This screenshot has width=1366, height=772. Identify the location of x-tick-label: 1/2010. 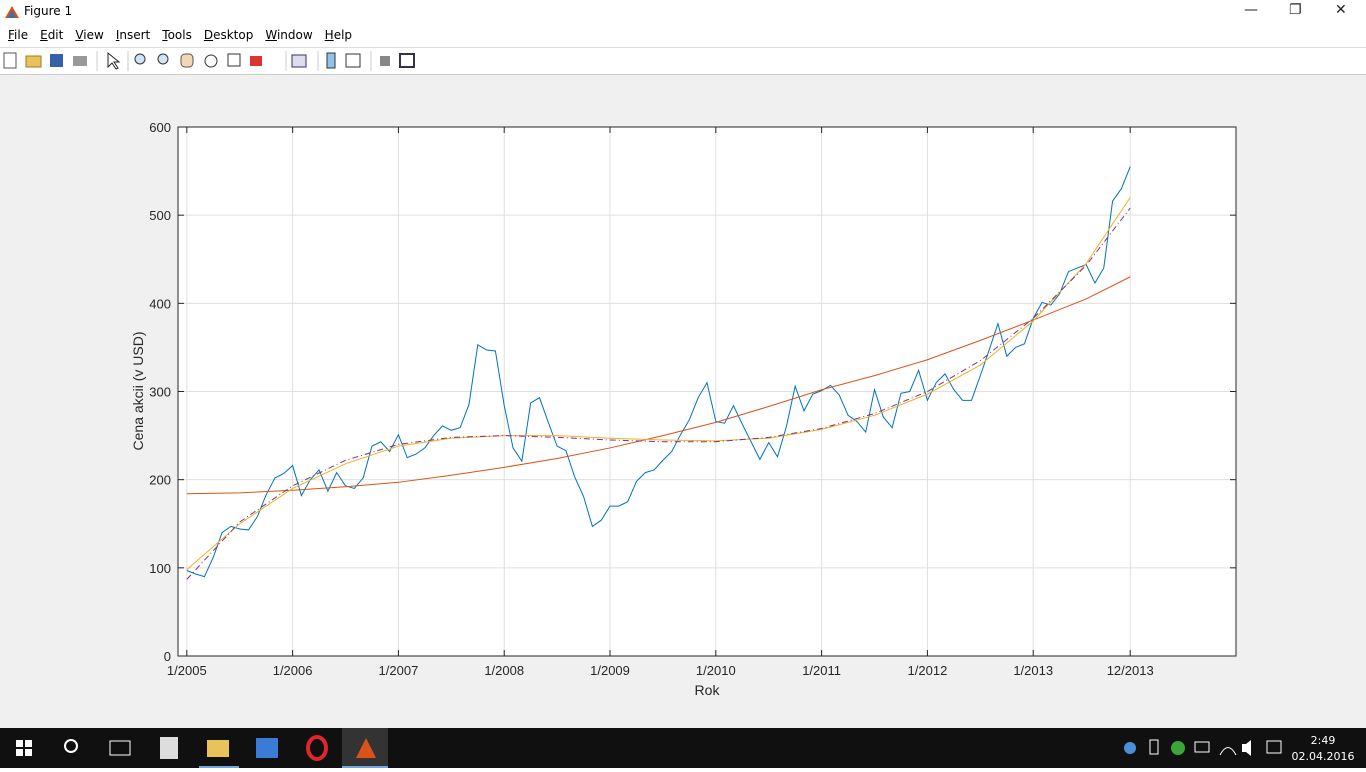
(716, 670).